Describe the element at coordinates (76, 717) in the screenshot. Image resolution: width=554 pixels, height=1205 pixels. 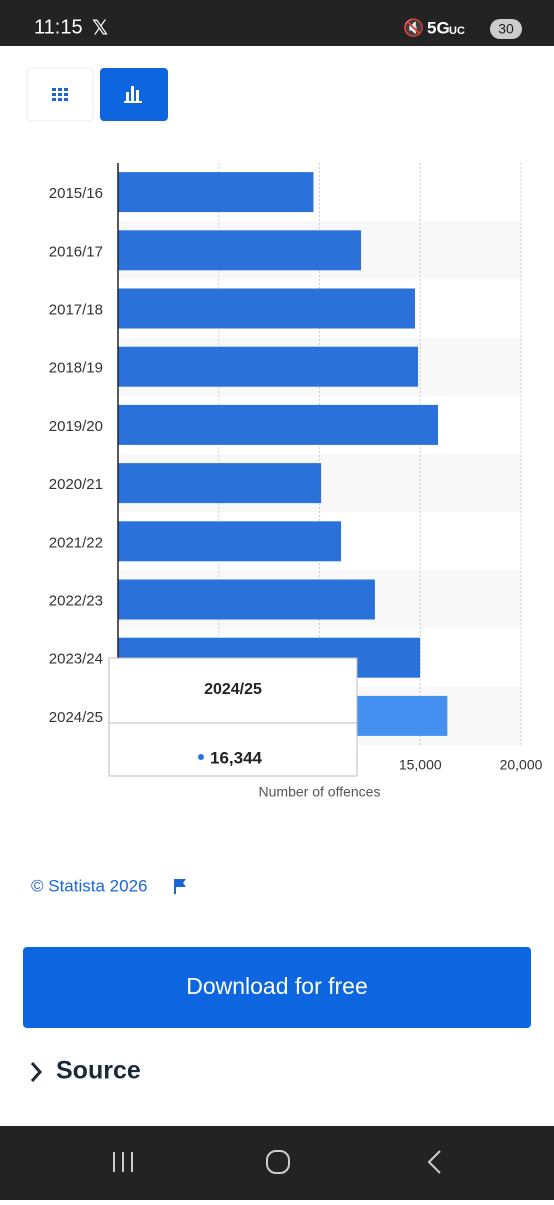
I see `y-tick-label: 2024/25` at that location.